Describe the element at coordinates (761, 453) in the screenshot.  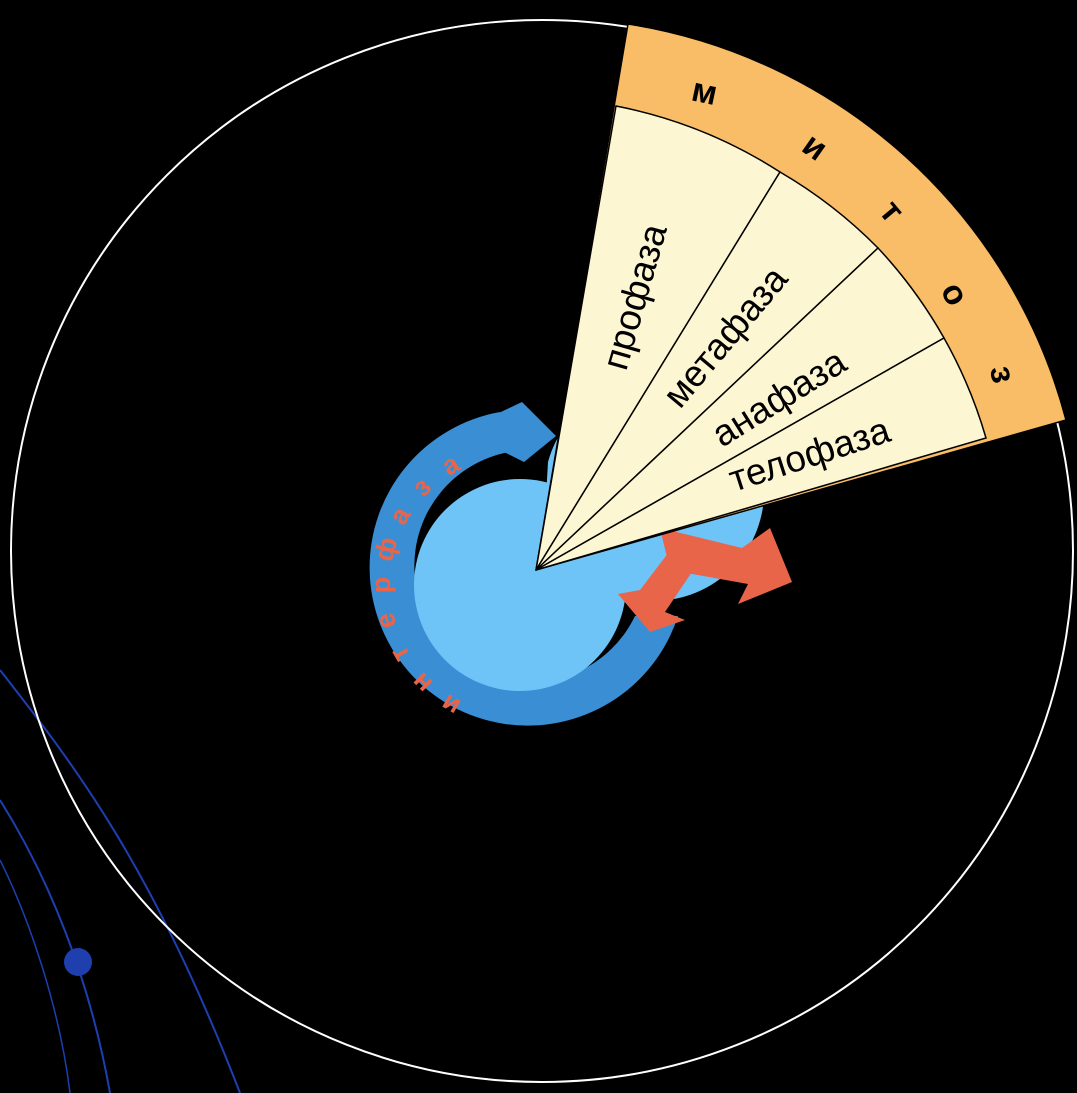
I see `phase-wedge-telophase` at that location.